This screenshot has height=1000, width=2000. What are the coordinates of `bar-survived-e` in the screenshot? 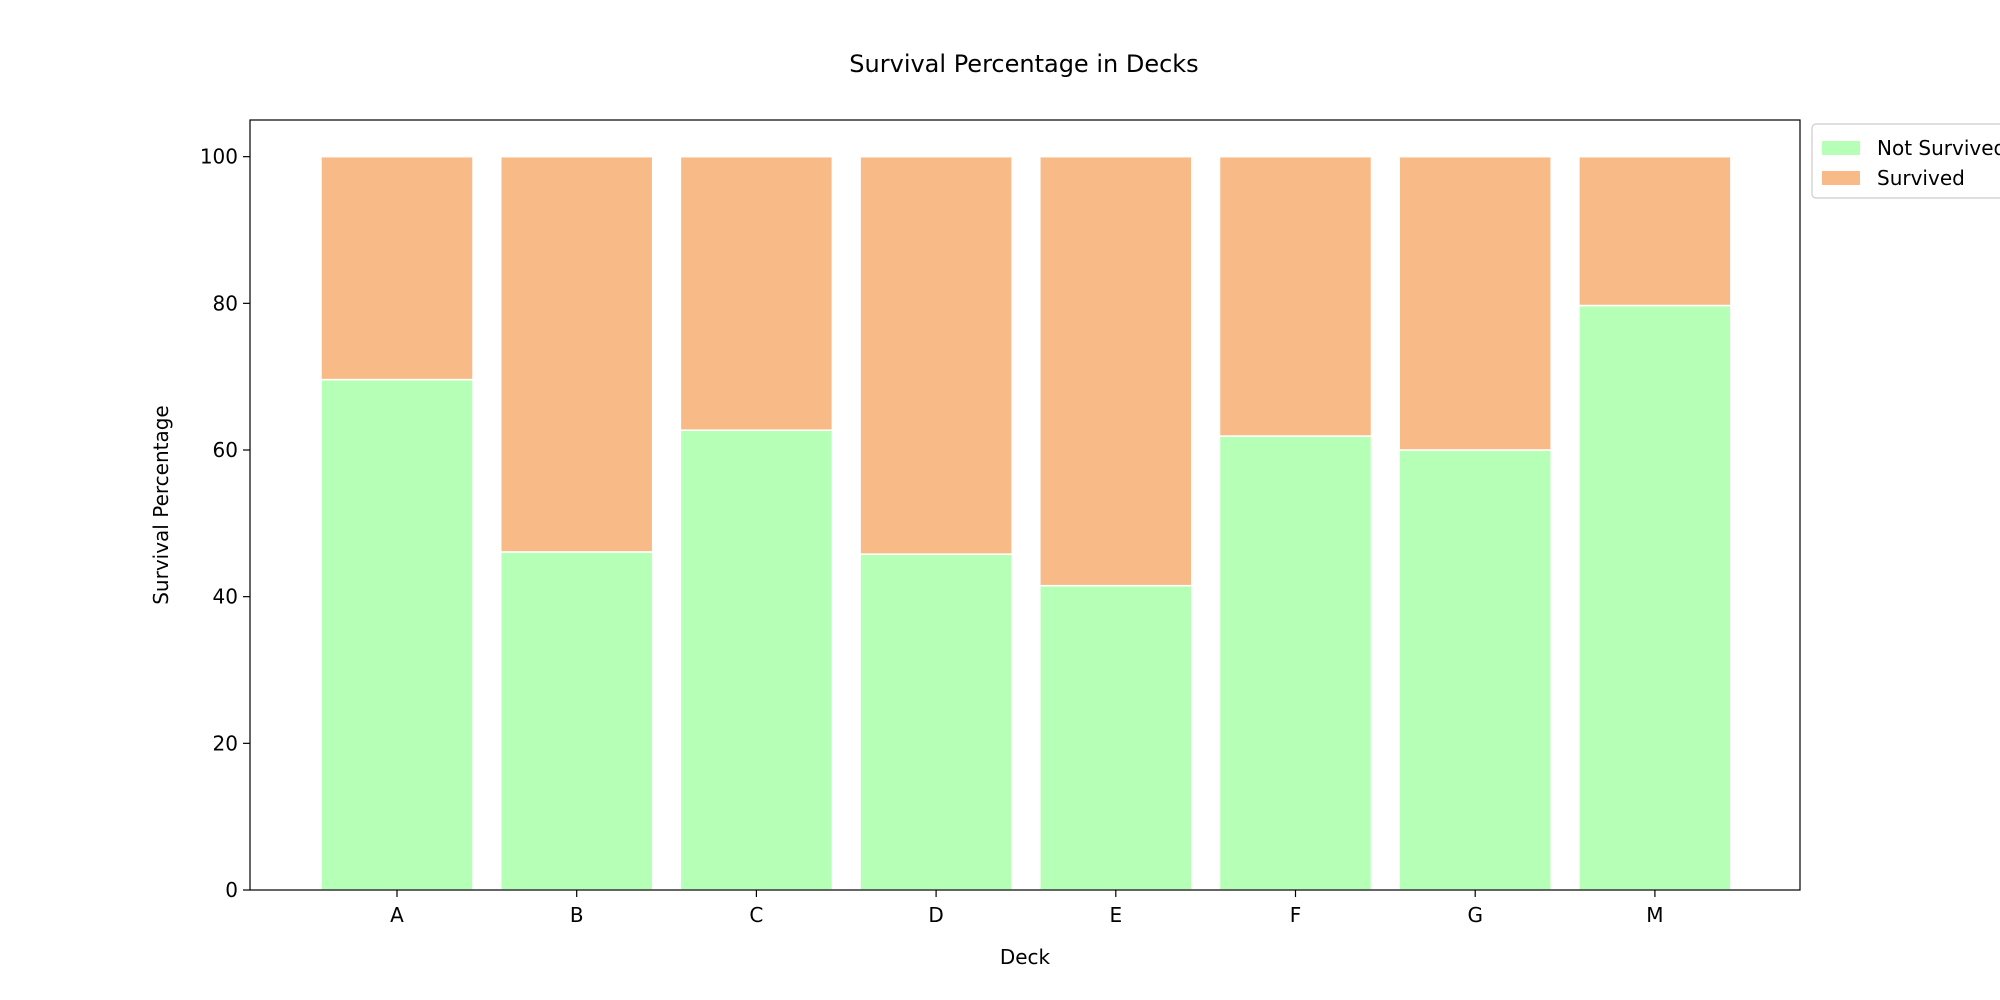 It's located at (1116, 371).